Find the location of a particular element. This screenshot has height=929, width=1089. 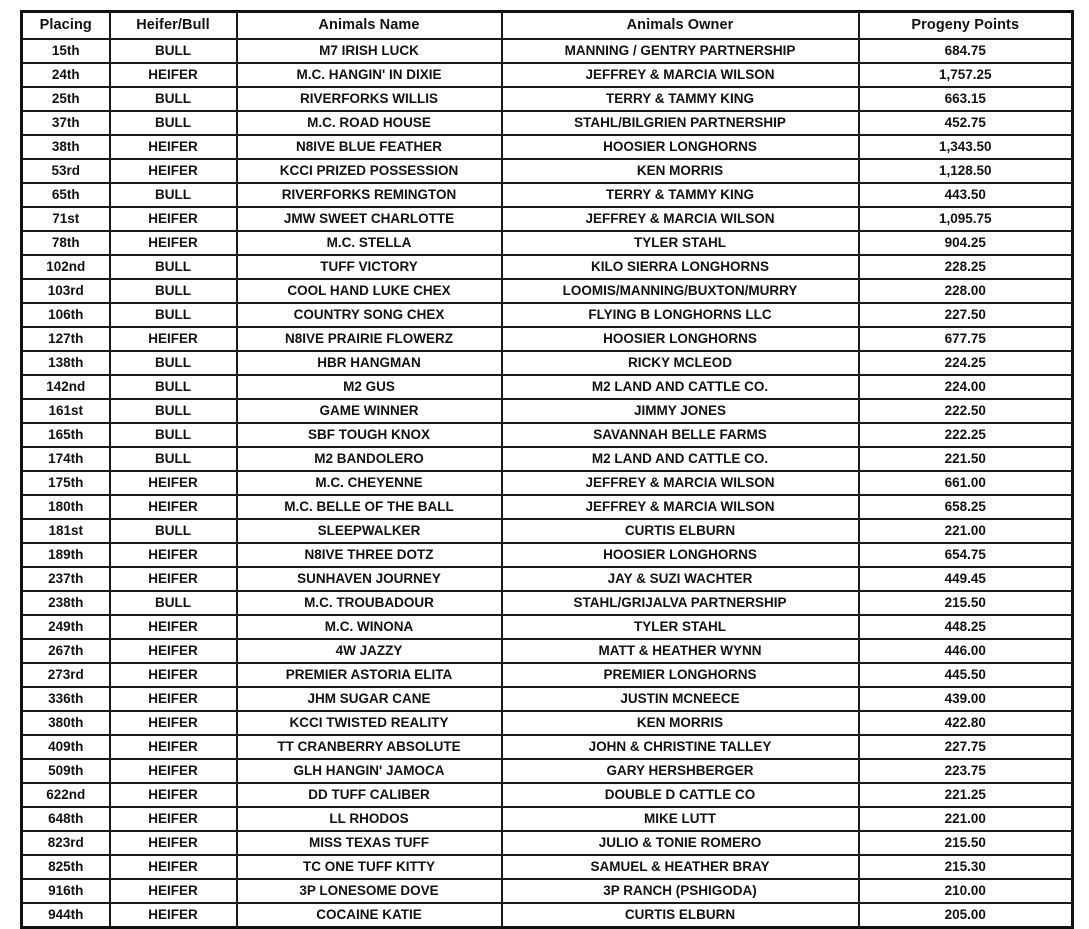

cell-placing: 53rd is located at coordinates (65, 171).